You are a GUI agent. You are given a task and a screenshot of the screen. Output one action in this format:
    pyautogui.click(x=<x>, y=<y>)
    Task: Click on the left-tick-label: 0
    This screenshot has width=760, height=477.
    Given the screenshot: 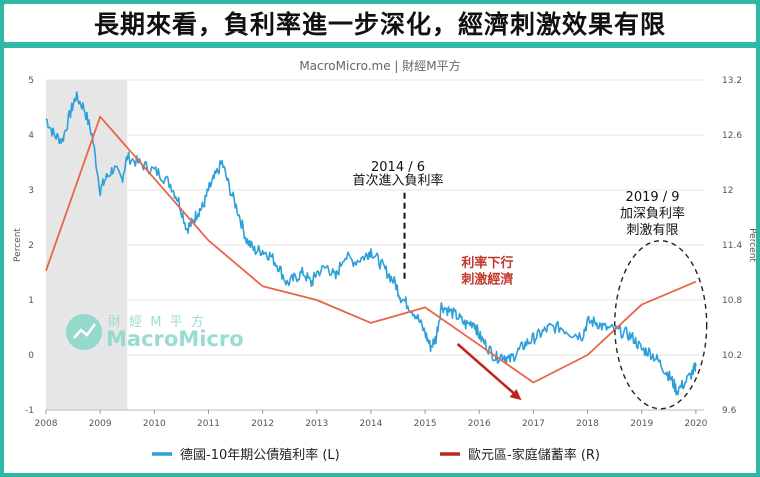 What is the action you would take?
    pyautogui.click(x=31, y=356)
    